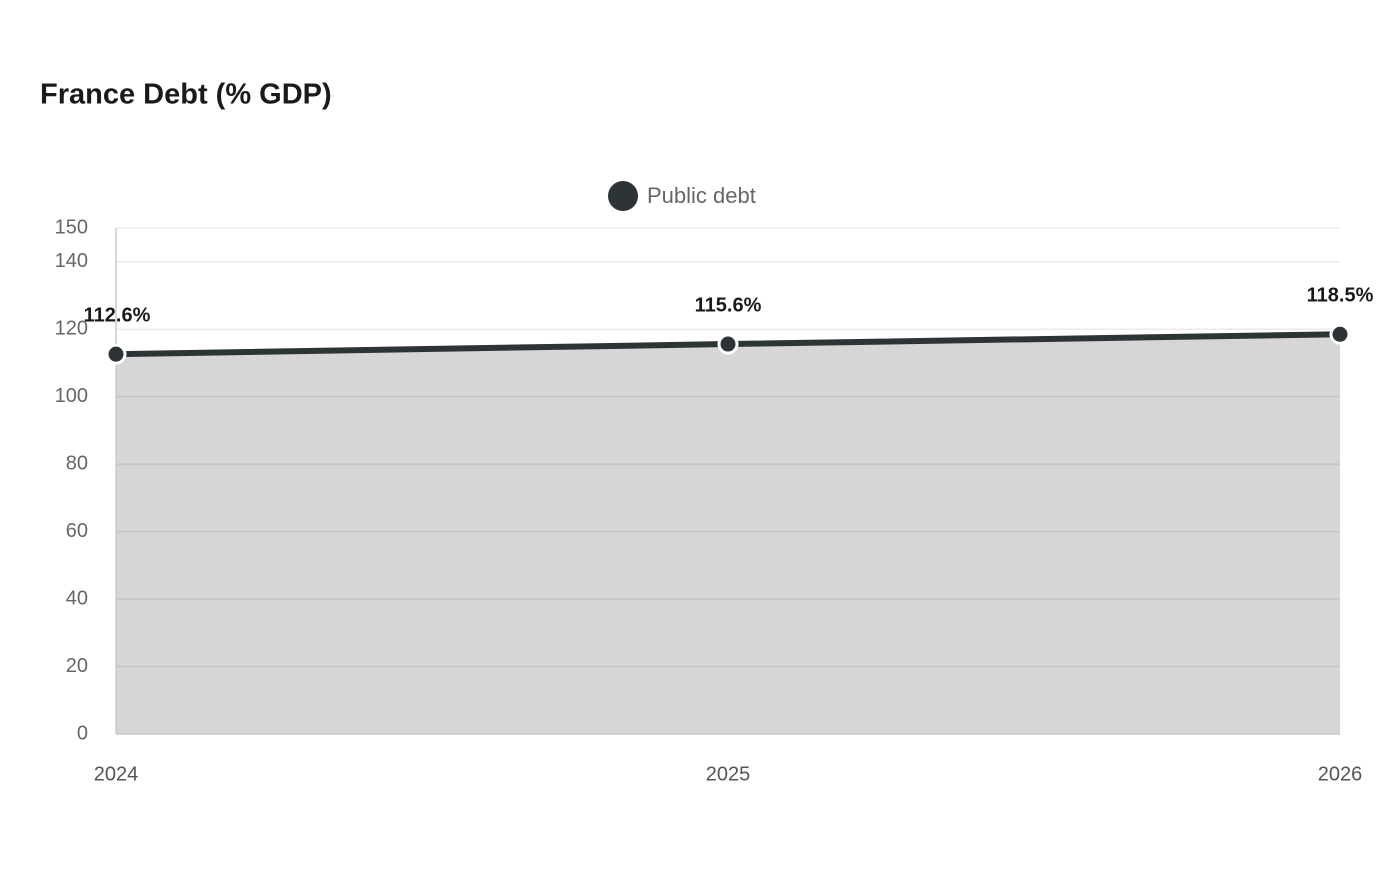  Describe the element at coordinates (1340, 296) in the screenshot. I see `value-label: 118.5%` at that location.